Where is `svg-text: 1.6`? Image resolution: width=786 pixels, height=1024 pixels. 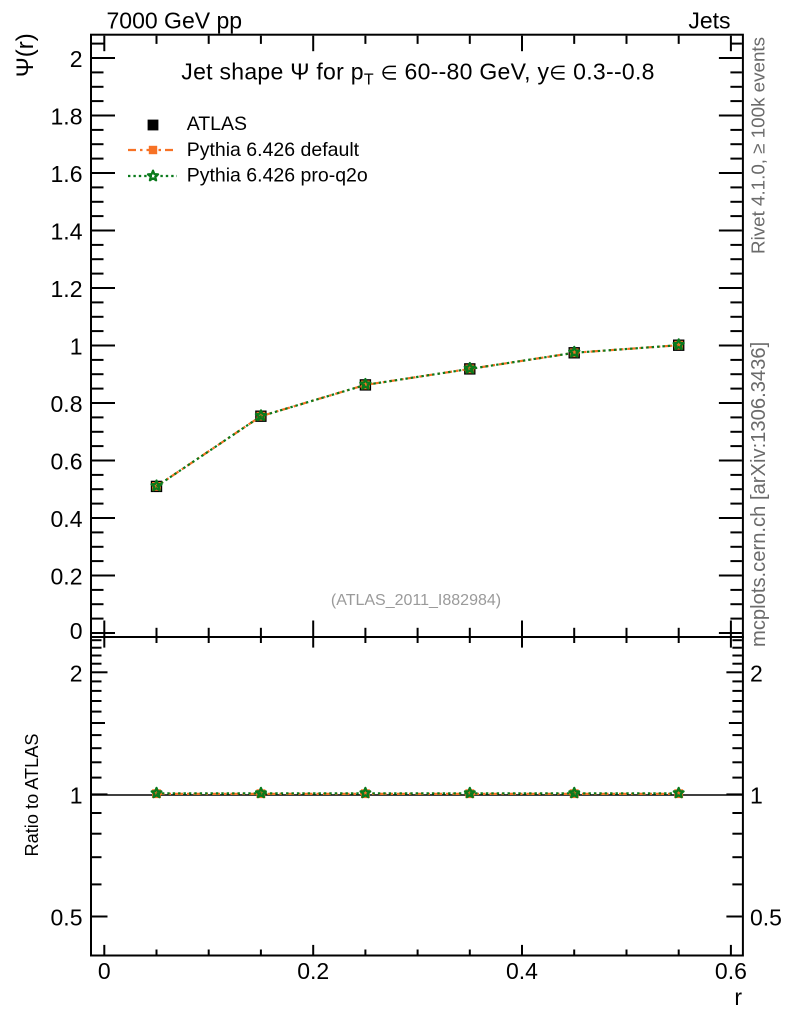
svg-text: 1.6 is located at coordinates (67, 174).